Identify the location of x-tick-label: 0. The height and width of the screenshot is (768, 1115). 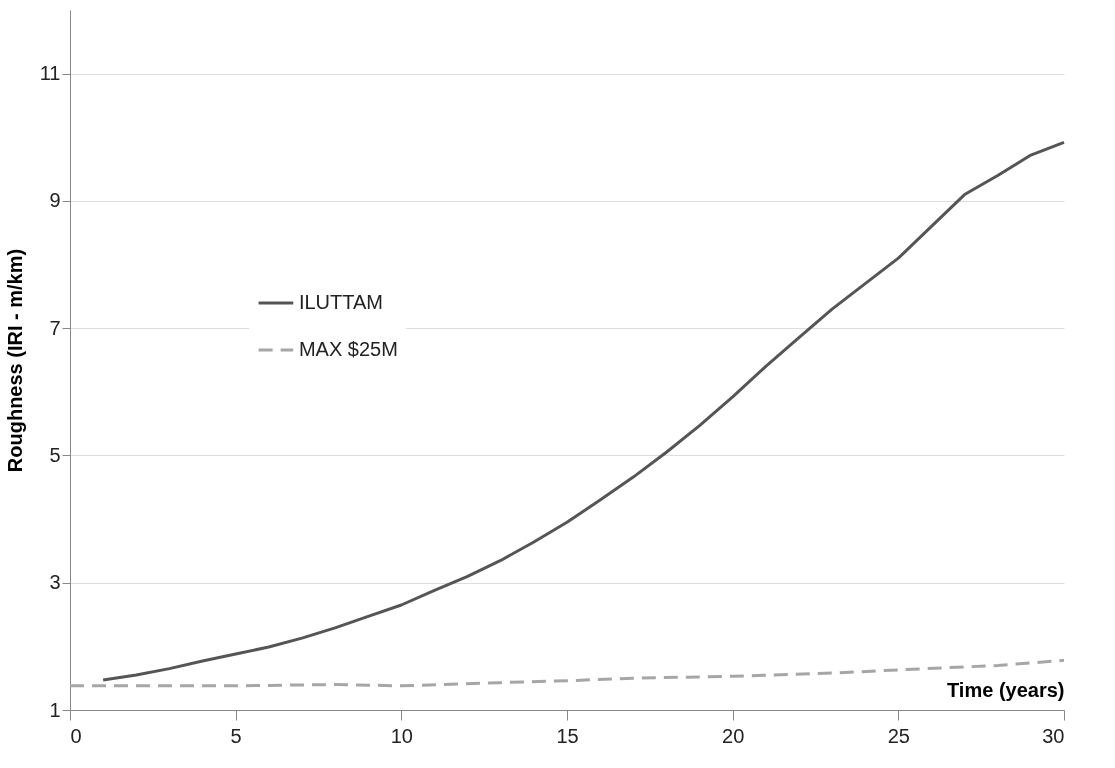
(76, 735).